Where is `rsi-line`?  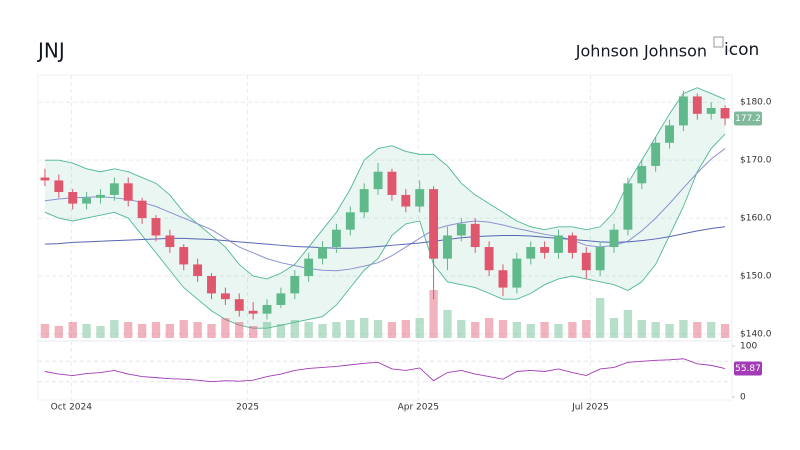 rsi-line is located at coordinates (385, 370).